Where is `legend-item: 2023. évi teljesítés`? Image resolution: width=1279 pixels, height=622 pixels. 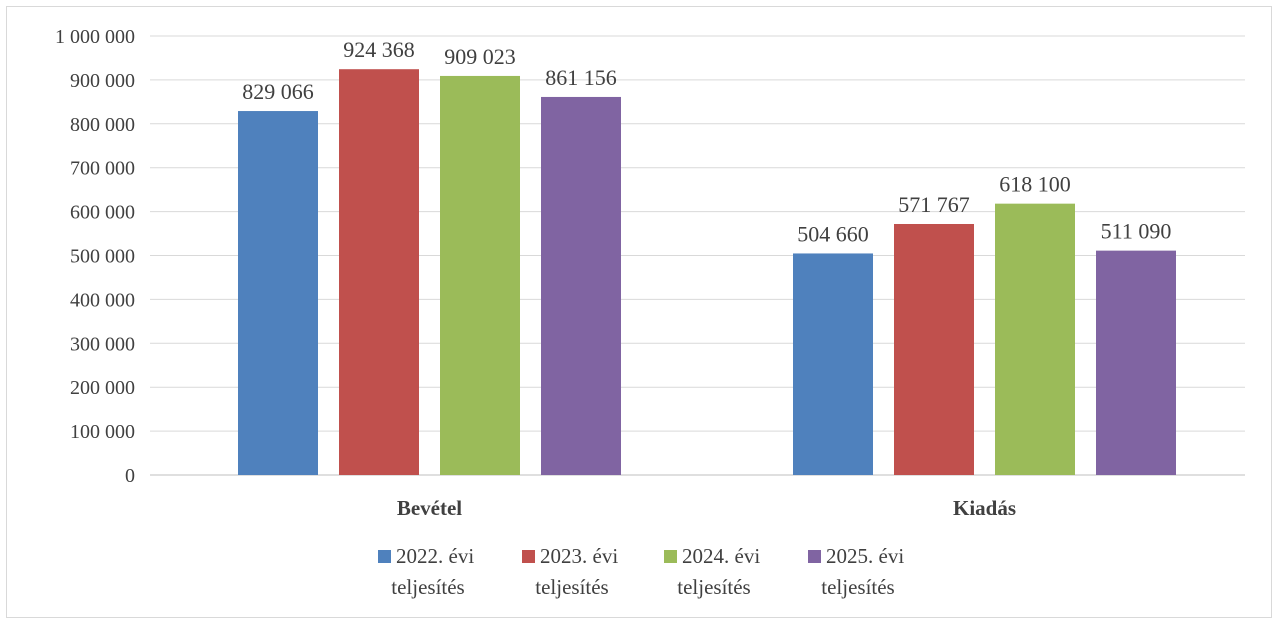 legend-item: 2023. évi teljesítés is located at coordinates (570, 571).